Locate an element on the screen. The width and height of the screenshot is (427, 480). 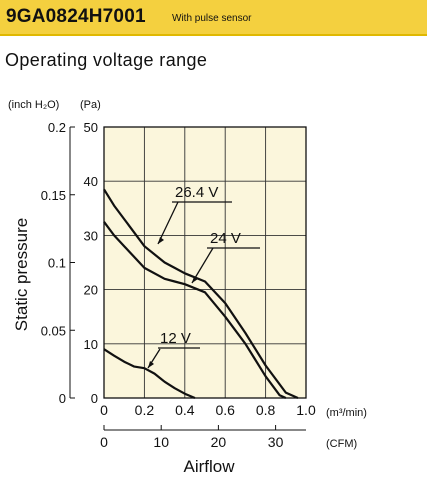
x2-tick-label: 20 is located at coordinates (219, 442).